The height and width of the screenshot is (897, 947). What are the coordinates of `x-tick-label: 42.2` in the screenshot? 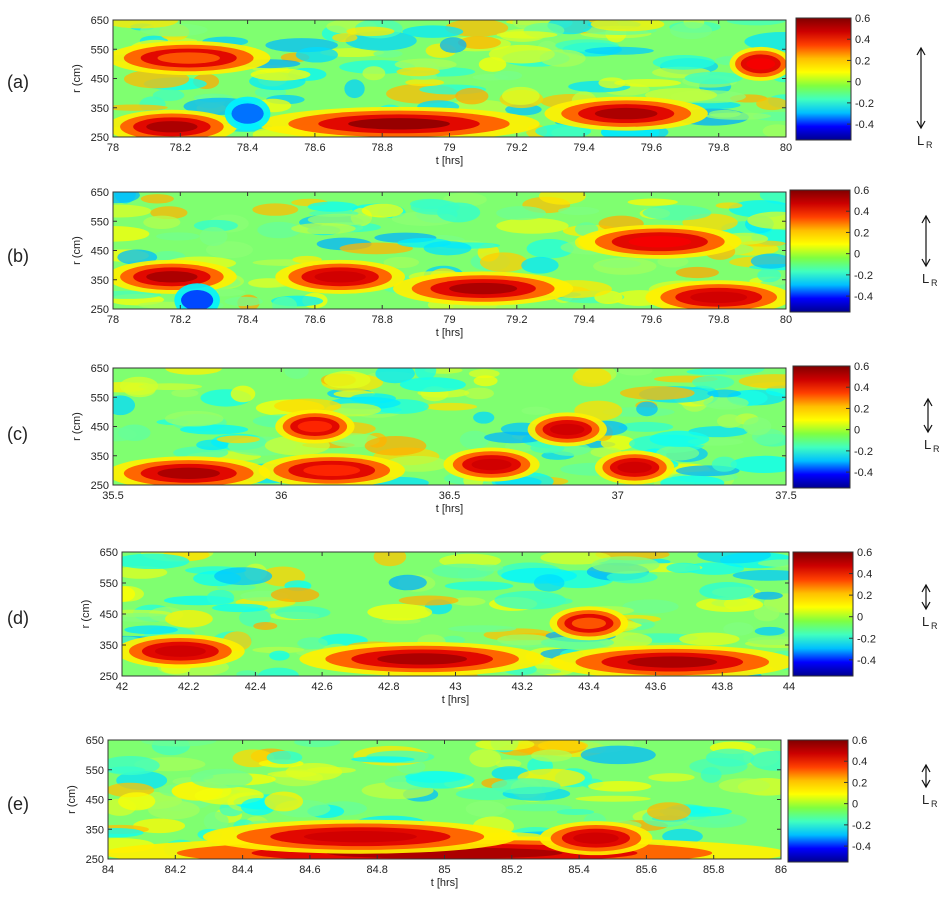 It's located at (188, 687).